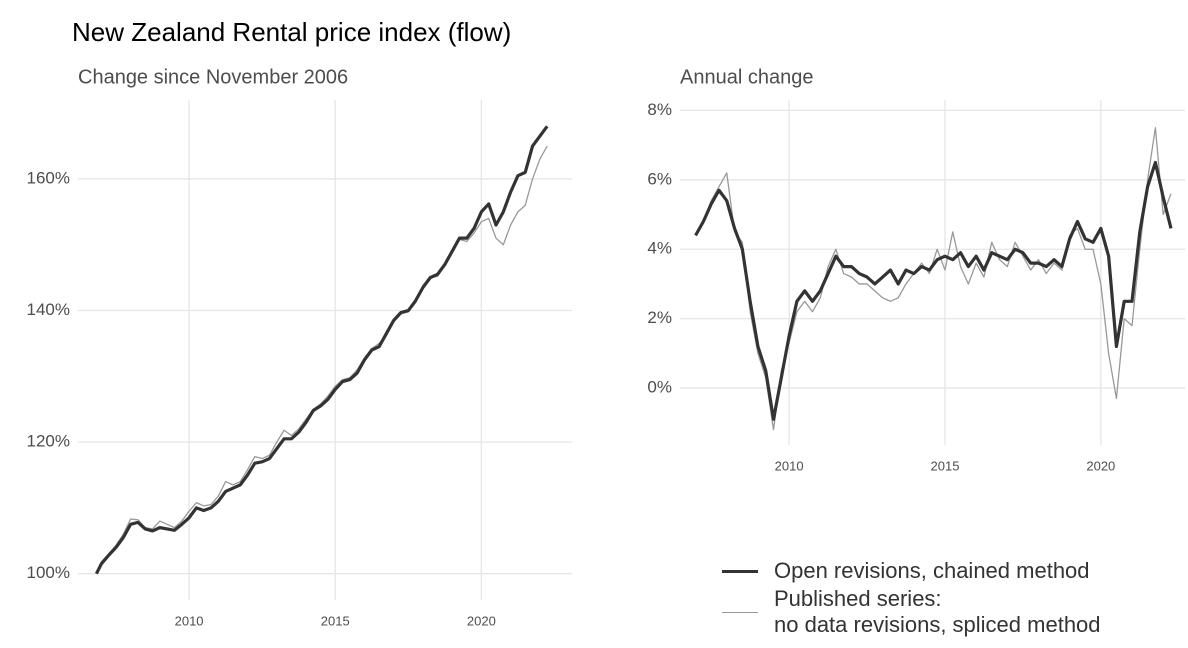  I want to click on y-tick-label: 2%, so click(659, 317).